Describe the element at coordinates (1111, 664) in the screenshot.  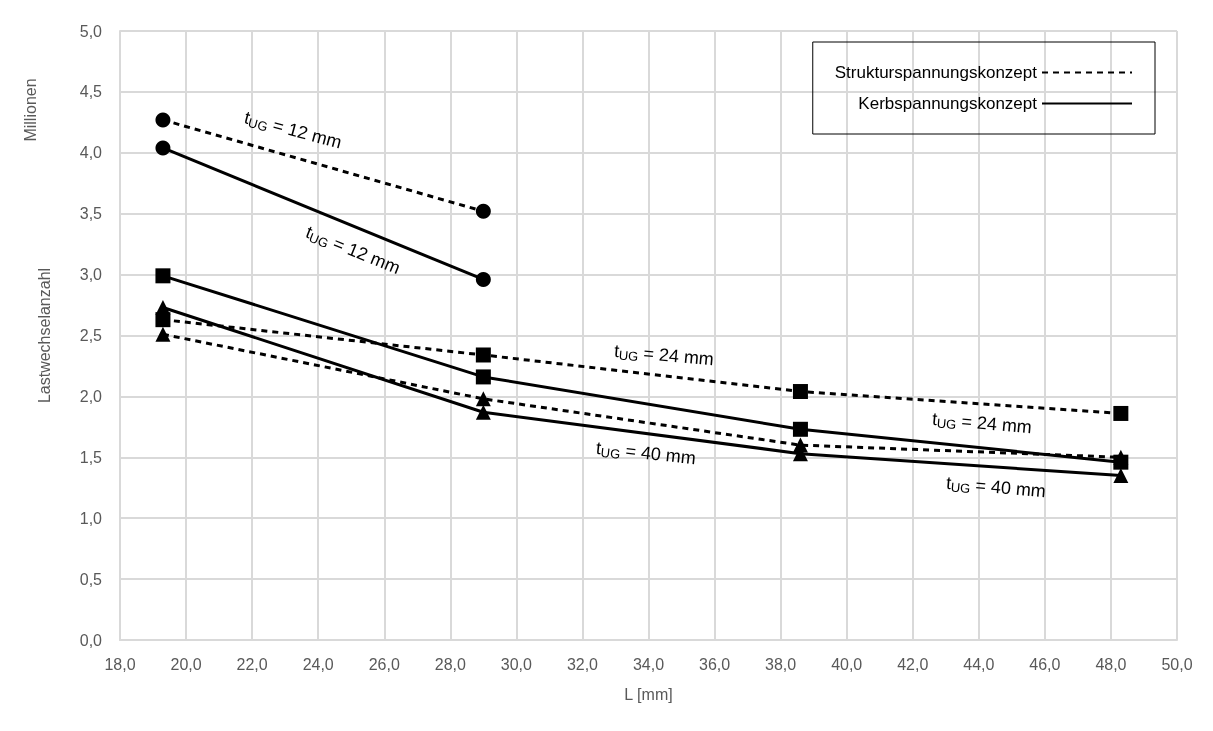
I see `x-tick-label: 48,0` at that location.